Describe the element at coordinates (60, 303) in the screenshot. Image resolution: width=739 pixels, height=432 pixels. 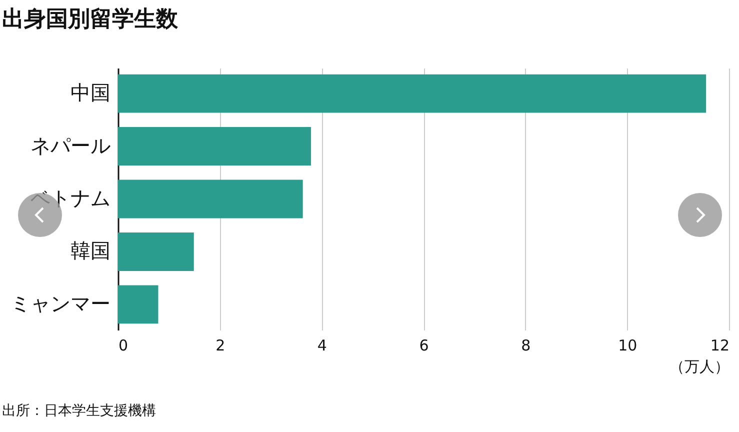
I see `y-tick-label: ミャンマー` at that location.